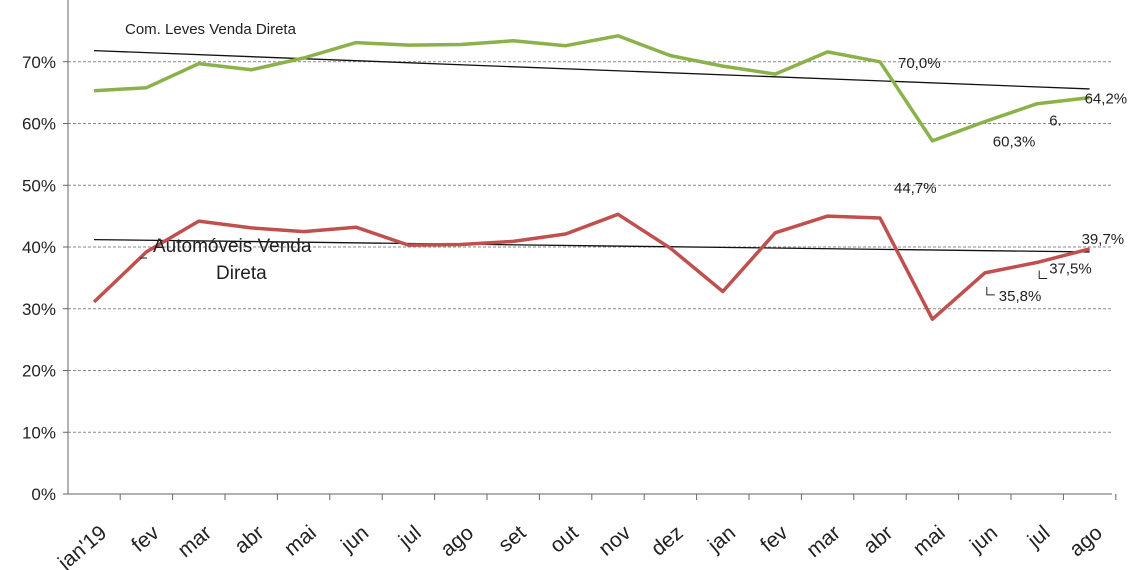 This screenshot has height=570, width=1140. I want to click on data-label: 70,0%, so click(919, 63).